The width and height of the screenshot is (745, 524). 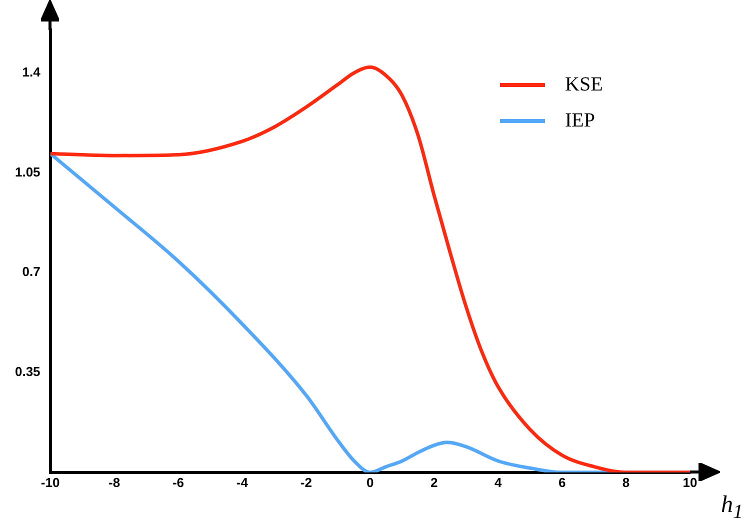 I want to click on legend-label: IEP, so click(x=580, y=120).